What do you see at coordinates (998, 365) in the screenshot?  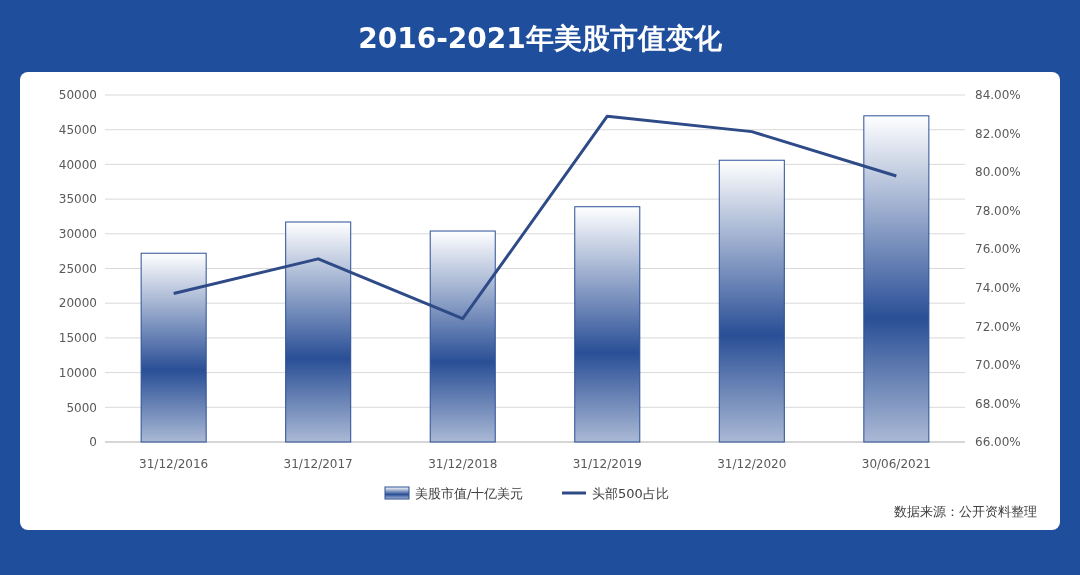 I see `y2-tick-label: 70.00%` at bounding box center [998, 365].